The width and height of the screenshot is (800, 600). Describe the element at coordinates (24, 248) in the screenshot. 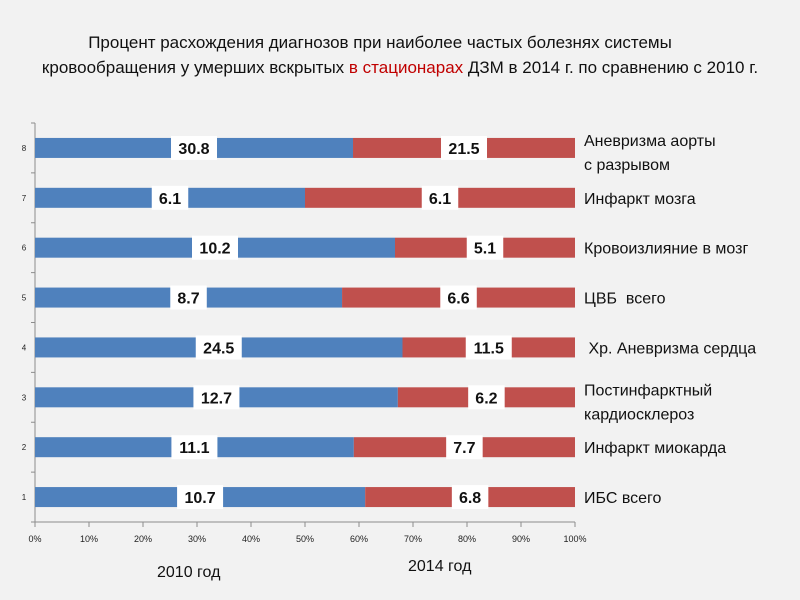

I see `y-tick-label: 6` at that location.